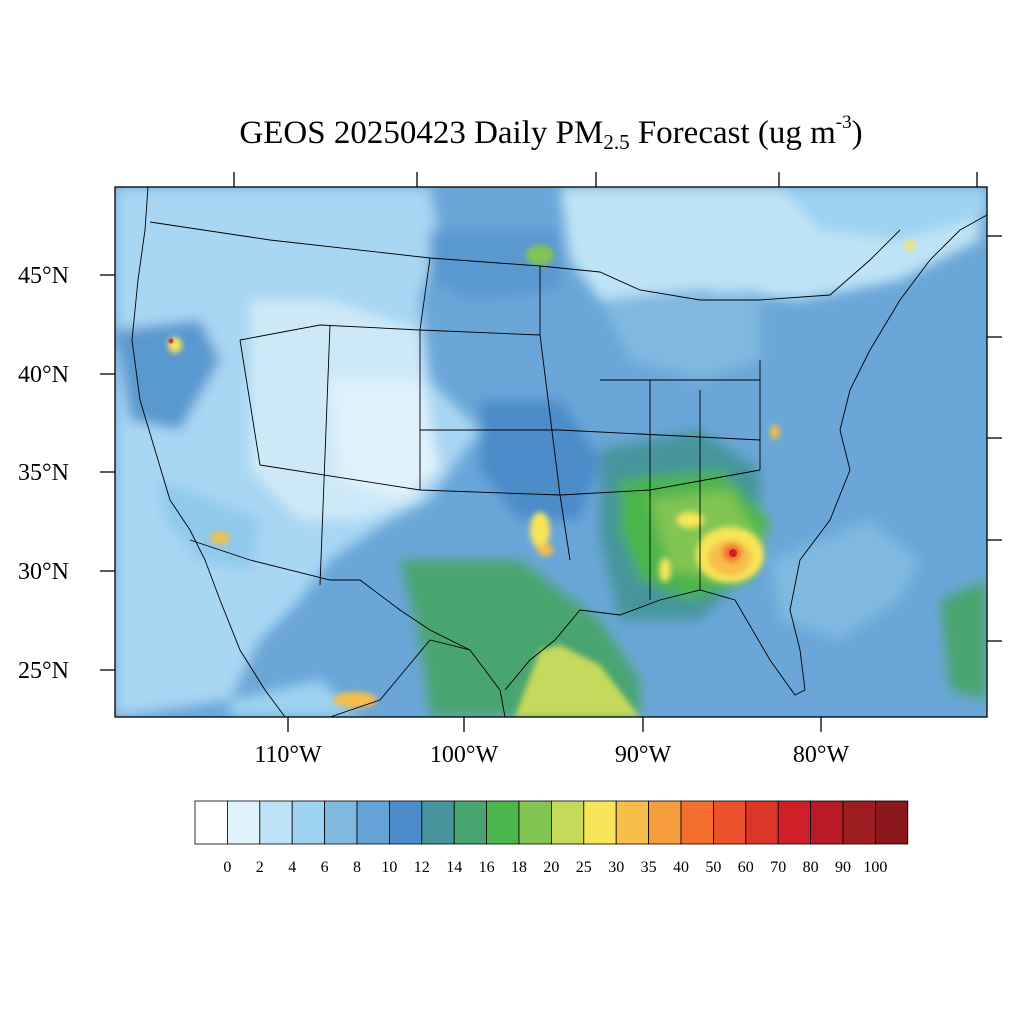 The height and width of the screenshot is (1024, 1024). What do you see at coordinates (208, 452) in the screenshot?
I see `coastline-west` at bounding box center [208, 452].